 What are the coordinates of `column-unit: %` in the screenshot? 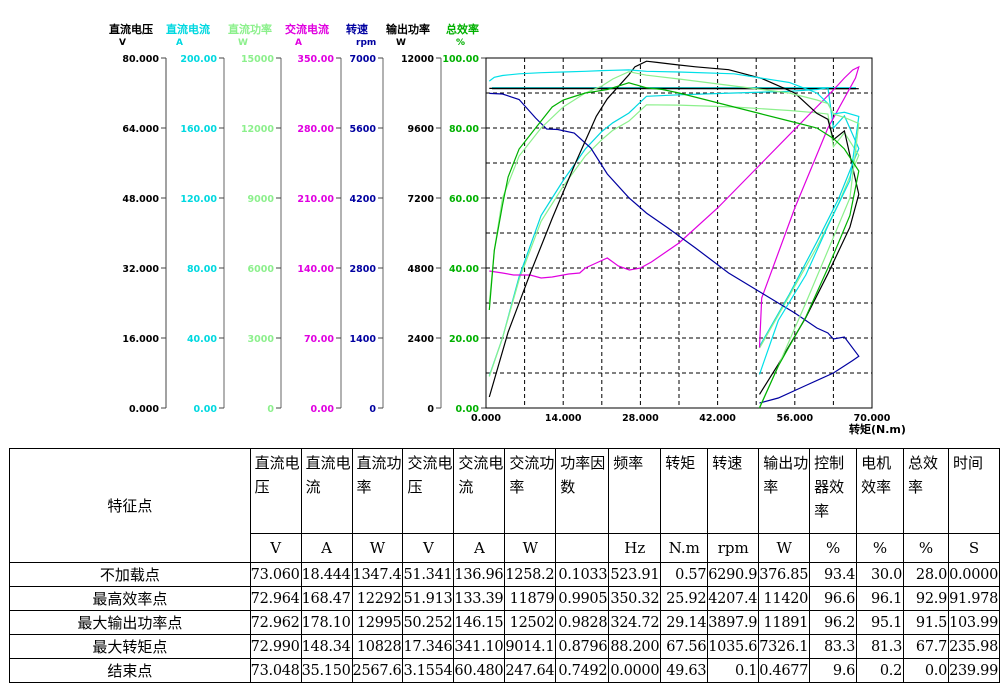 It's located at (833, 548).